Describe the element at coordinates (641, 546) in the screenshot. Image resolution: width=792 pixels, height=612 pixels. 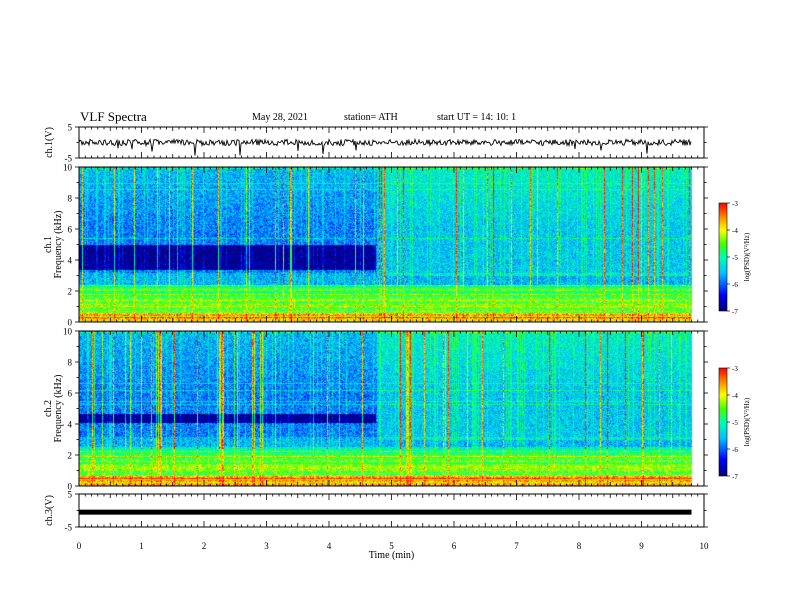
I see `x-tick-label: 9` at that location.